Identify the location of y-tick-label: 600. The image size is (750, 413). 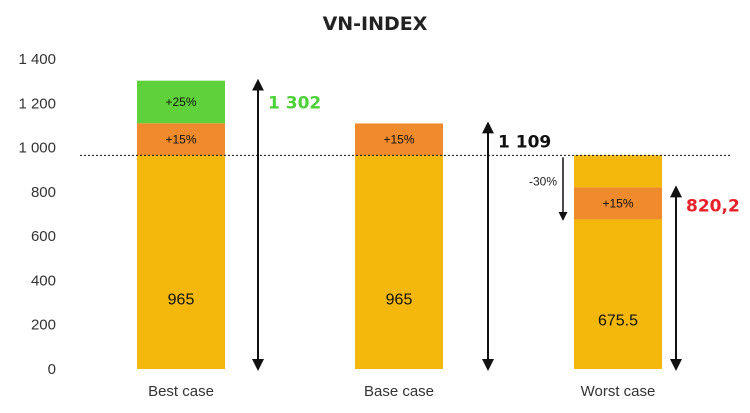
(43, 236).